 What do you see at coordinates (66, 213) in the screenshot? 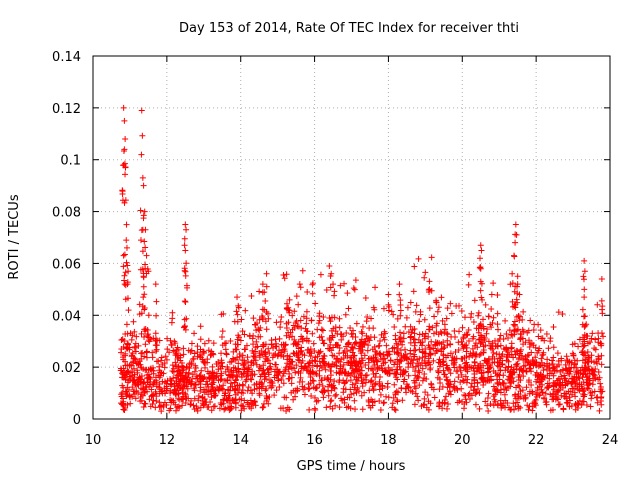
I see `y-tick-label: 0.08` at bounding box center [66, 213].